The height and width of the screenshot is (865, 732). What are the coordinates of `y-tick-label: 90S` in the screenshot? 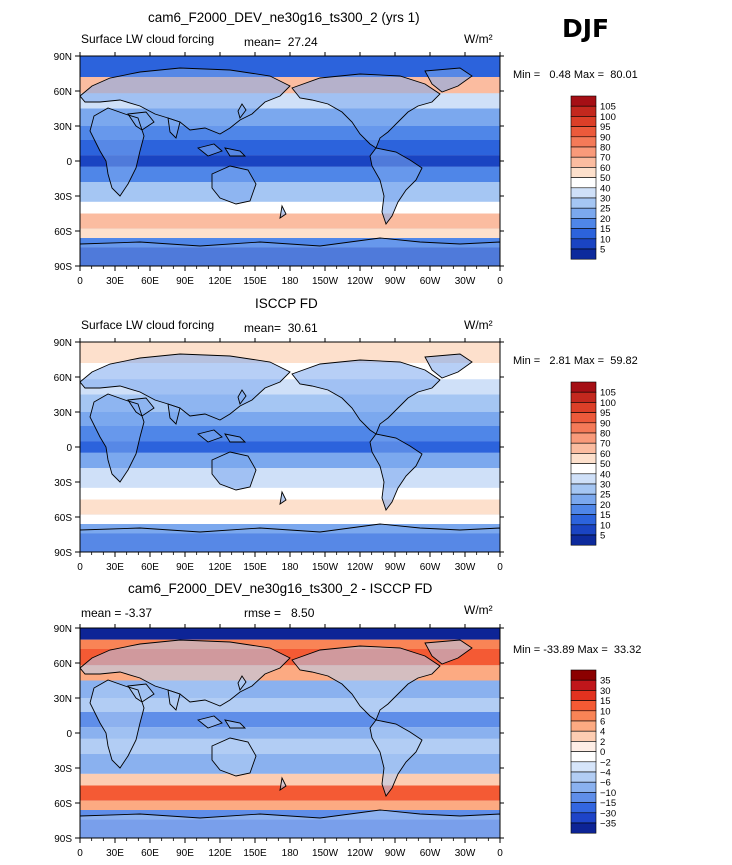 It's located at (63, 267).